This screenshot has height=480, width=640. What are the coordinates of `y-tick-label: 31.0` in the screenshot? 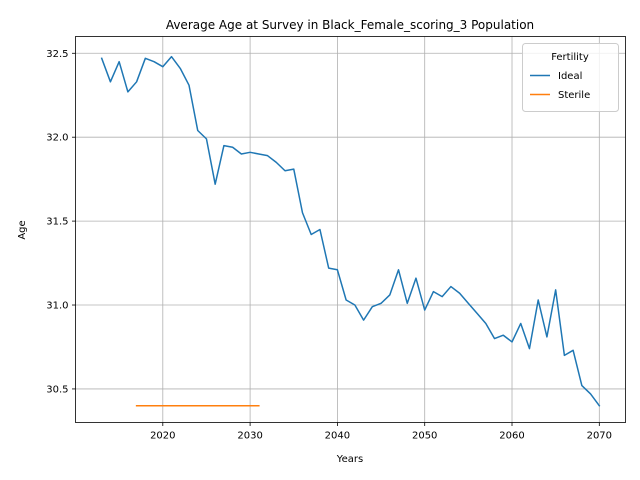 It's located at (57, 306).